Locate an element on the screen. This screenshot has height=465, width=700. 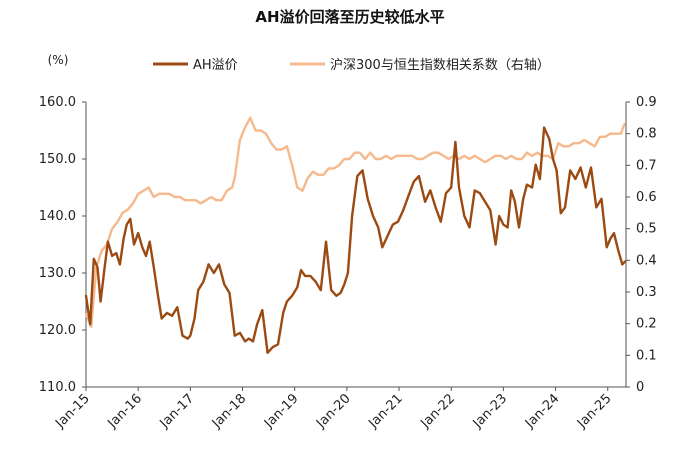
legend: AH溢价 沪深300与恒生指数相关系数（右轴） is located at coordinates (351, 65).